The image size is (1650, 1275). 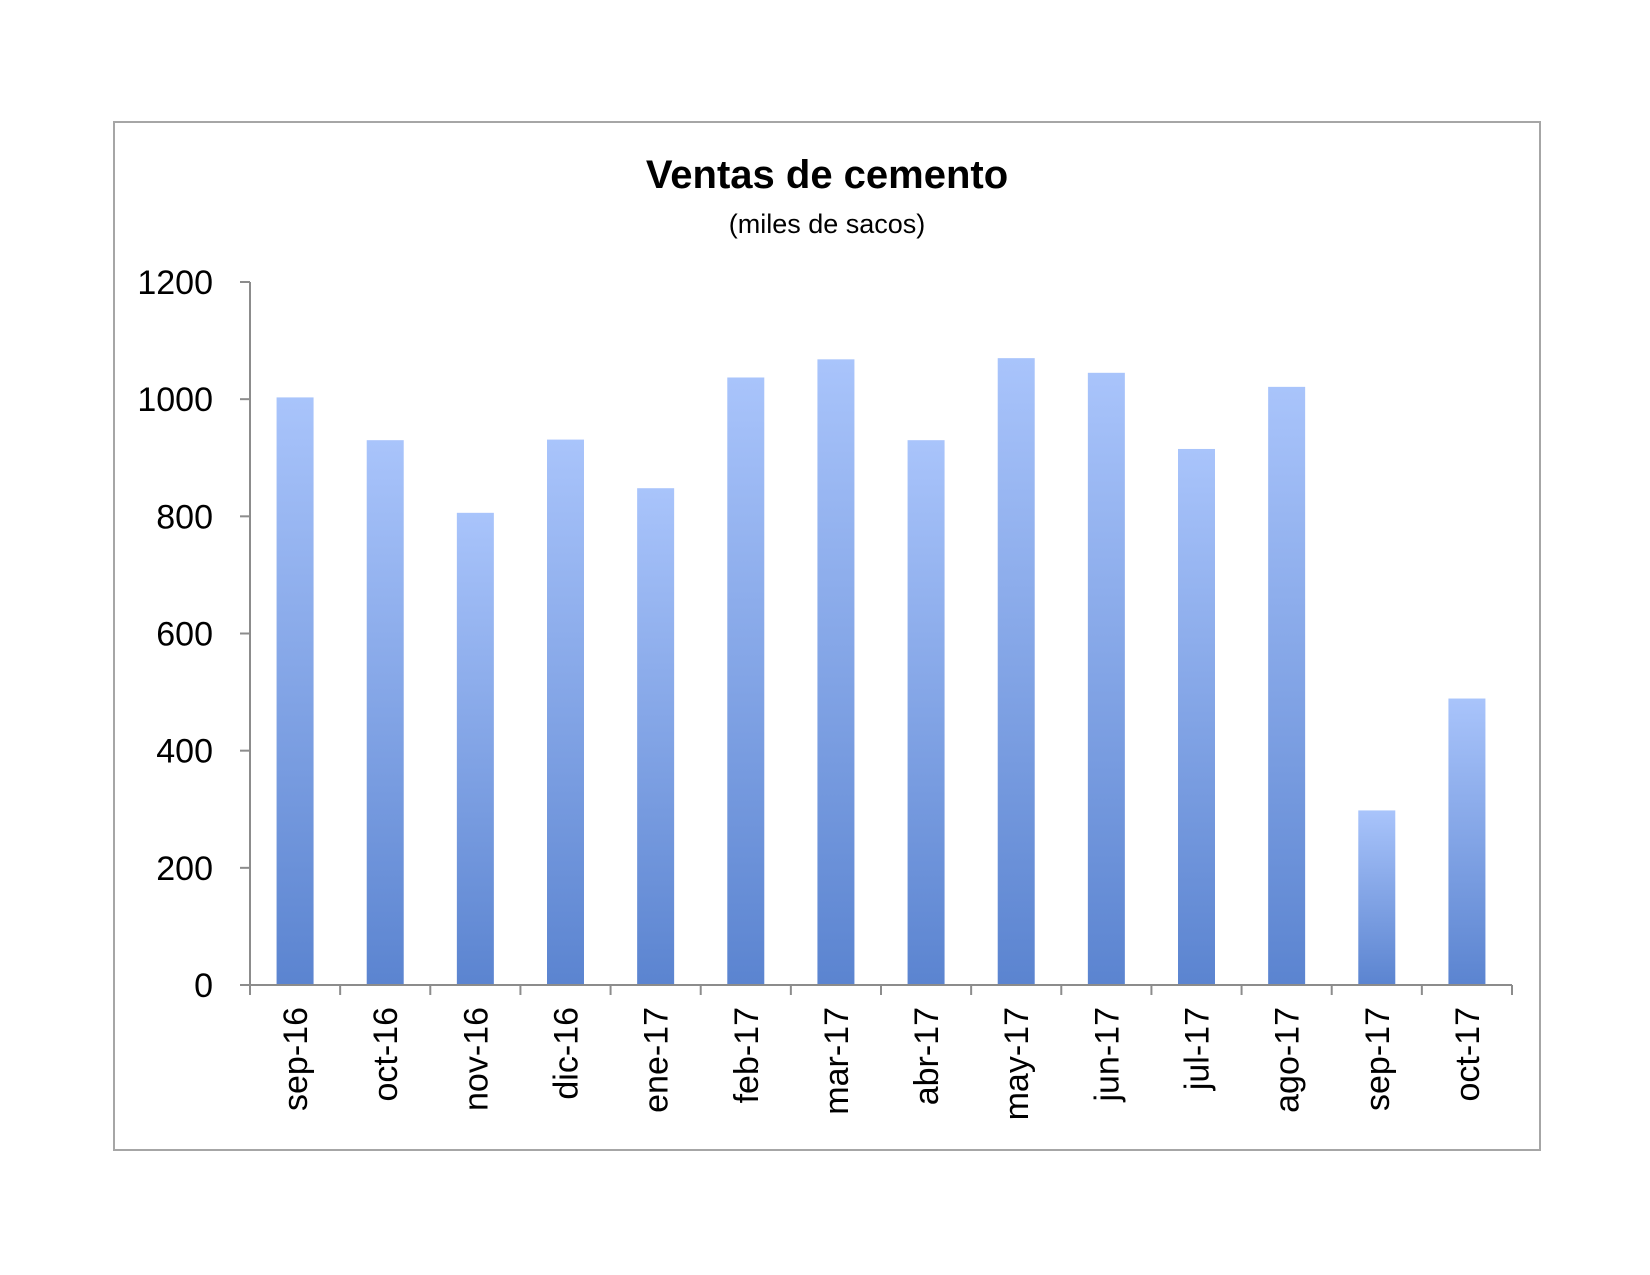 I want to click on x-tick-label: mar-17, so click(x=837, y=1061).